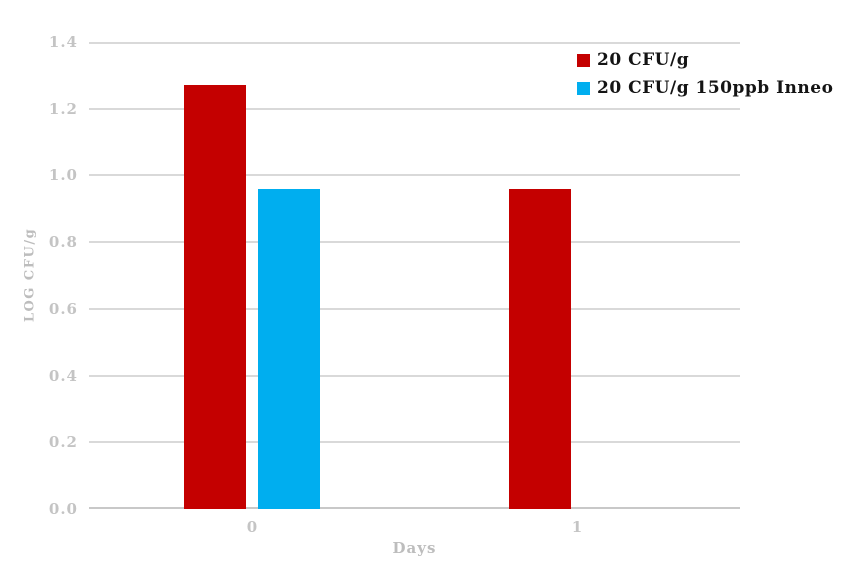  Describe the element at coordinates (643, 60) in the screenshot. I see `legend-label: 20 CFU/g` at that location.